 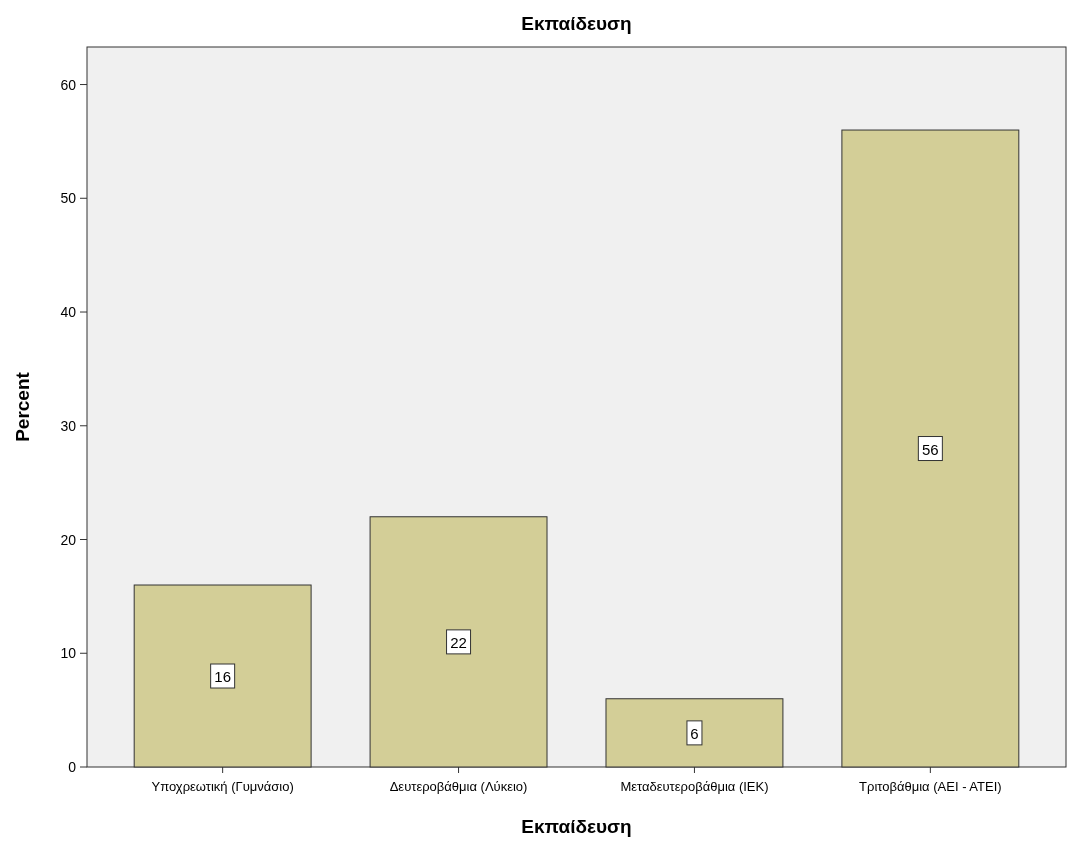 What do you see at coordinates (222, 676) in the screenshot?
I see `data-label: 16` at bounding box center [222, 676].